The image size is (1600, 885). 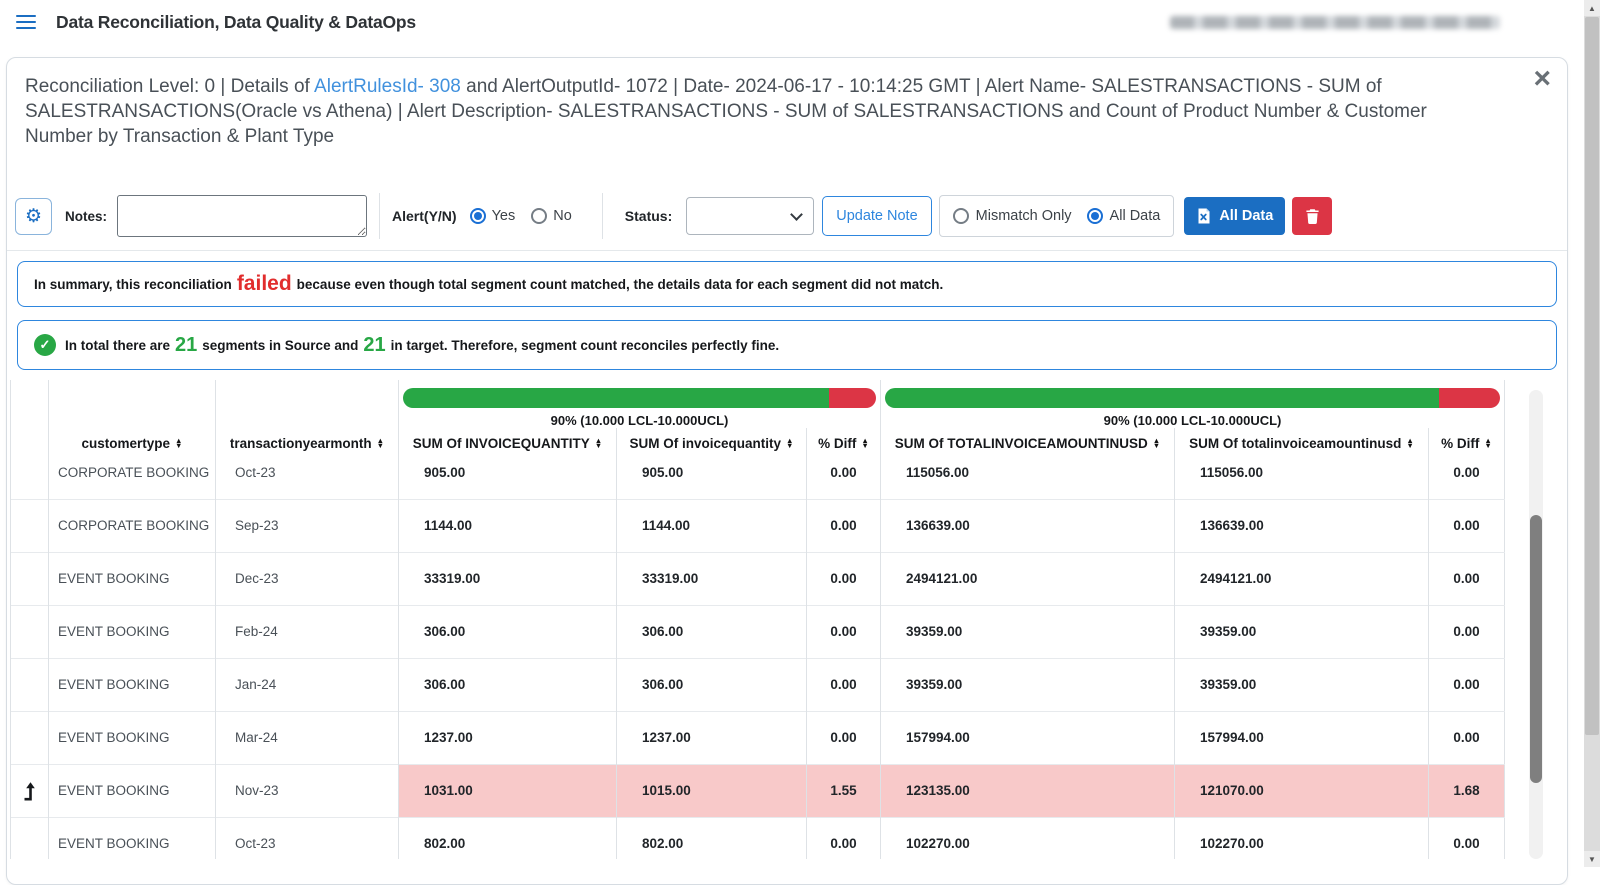 I want to click on update-note-button: Update Note, so click(x=877, y=216).